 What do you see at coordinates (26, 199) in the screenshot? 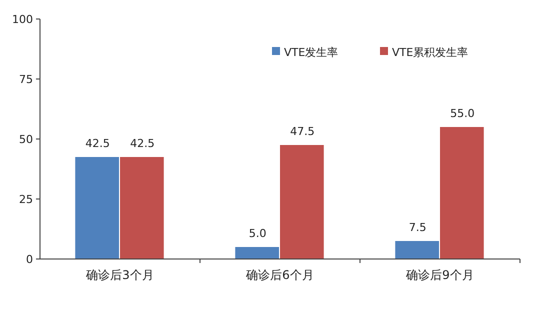
I see `y-tick-label: 25` at bounding box center [26, 199].